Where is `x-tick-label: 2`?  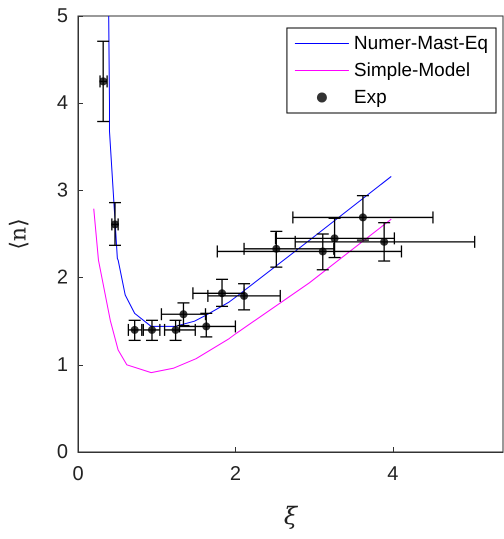 x-tick-label: 2 is located at coordinates (235, 474).